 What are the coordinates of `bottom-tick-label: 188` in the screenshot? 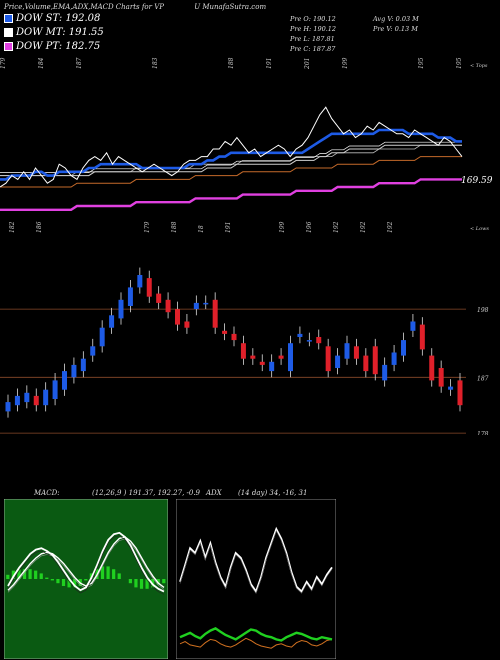 It's located at (174, 227).